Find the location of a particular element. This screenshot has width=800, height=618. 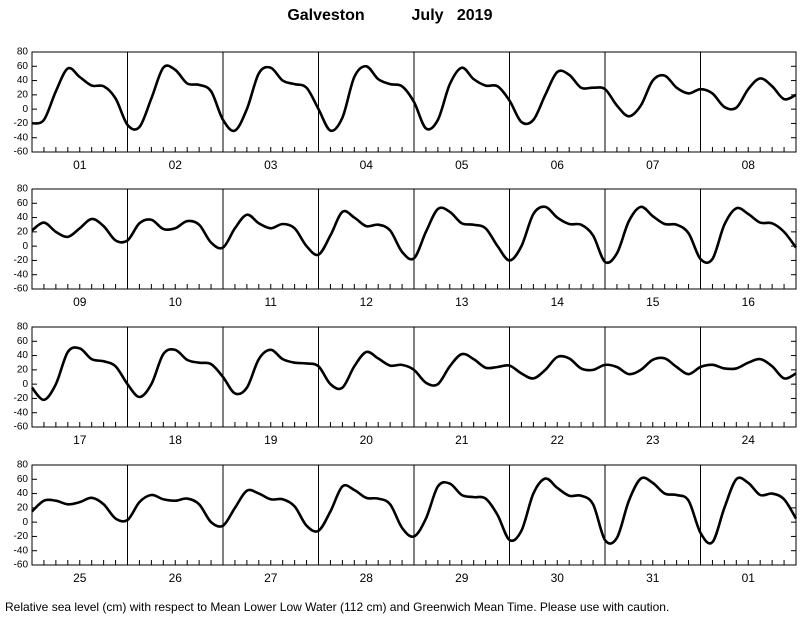

day-label: 25 is located at coordinates (80, 578).